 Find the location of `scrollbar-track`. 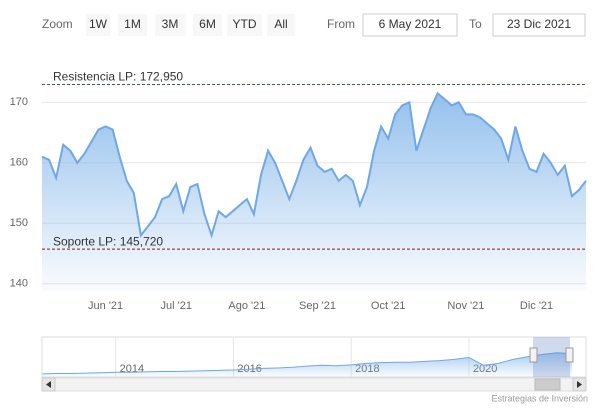

scrollbar-track is located at coordinates (314, 384).